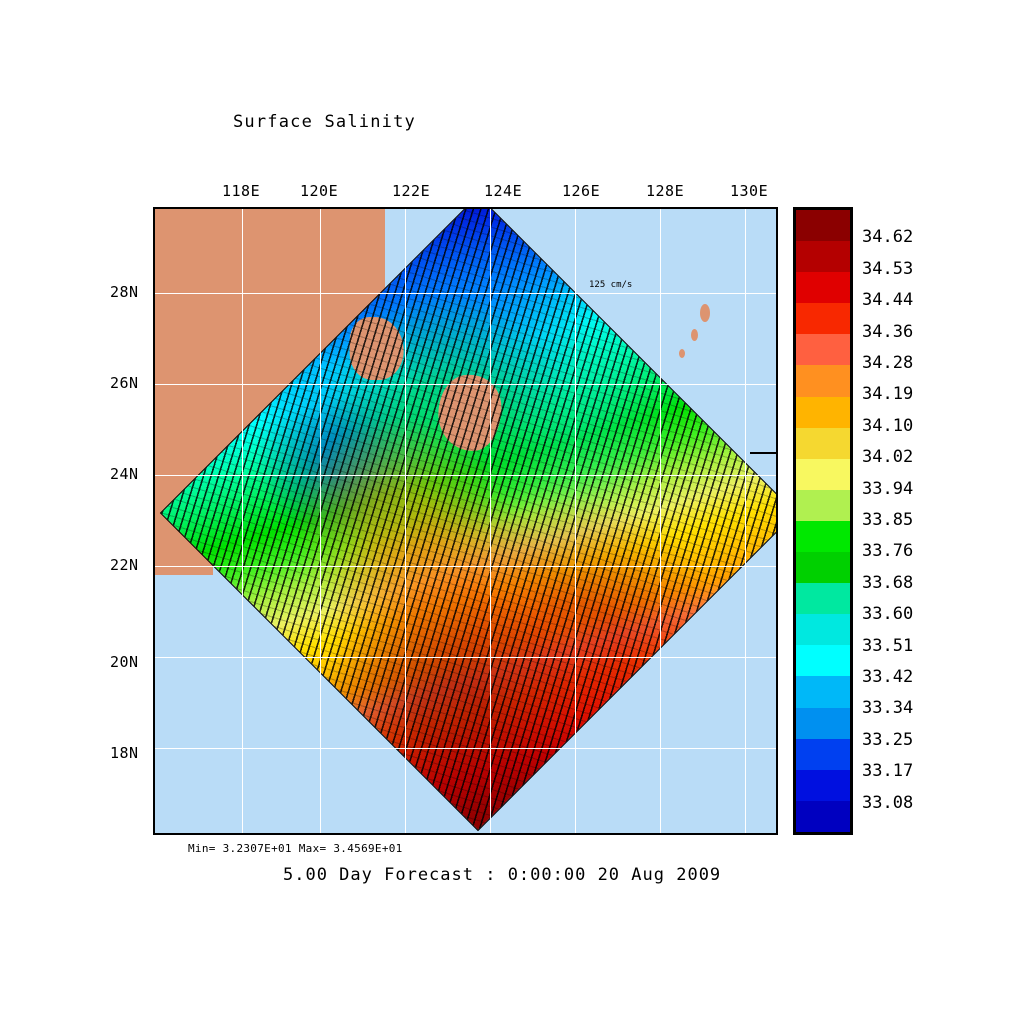  What do you see at coordinates (241, 191) in the screenshot?
I see `lon-tick-label-118E: 118E` at bounding box center [241, 191].